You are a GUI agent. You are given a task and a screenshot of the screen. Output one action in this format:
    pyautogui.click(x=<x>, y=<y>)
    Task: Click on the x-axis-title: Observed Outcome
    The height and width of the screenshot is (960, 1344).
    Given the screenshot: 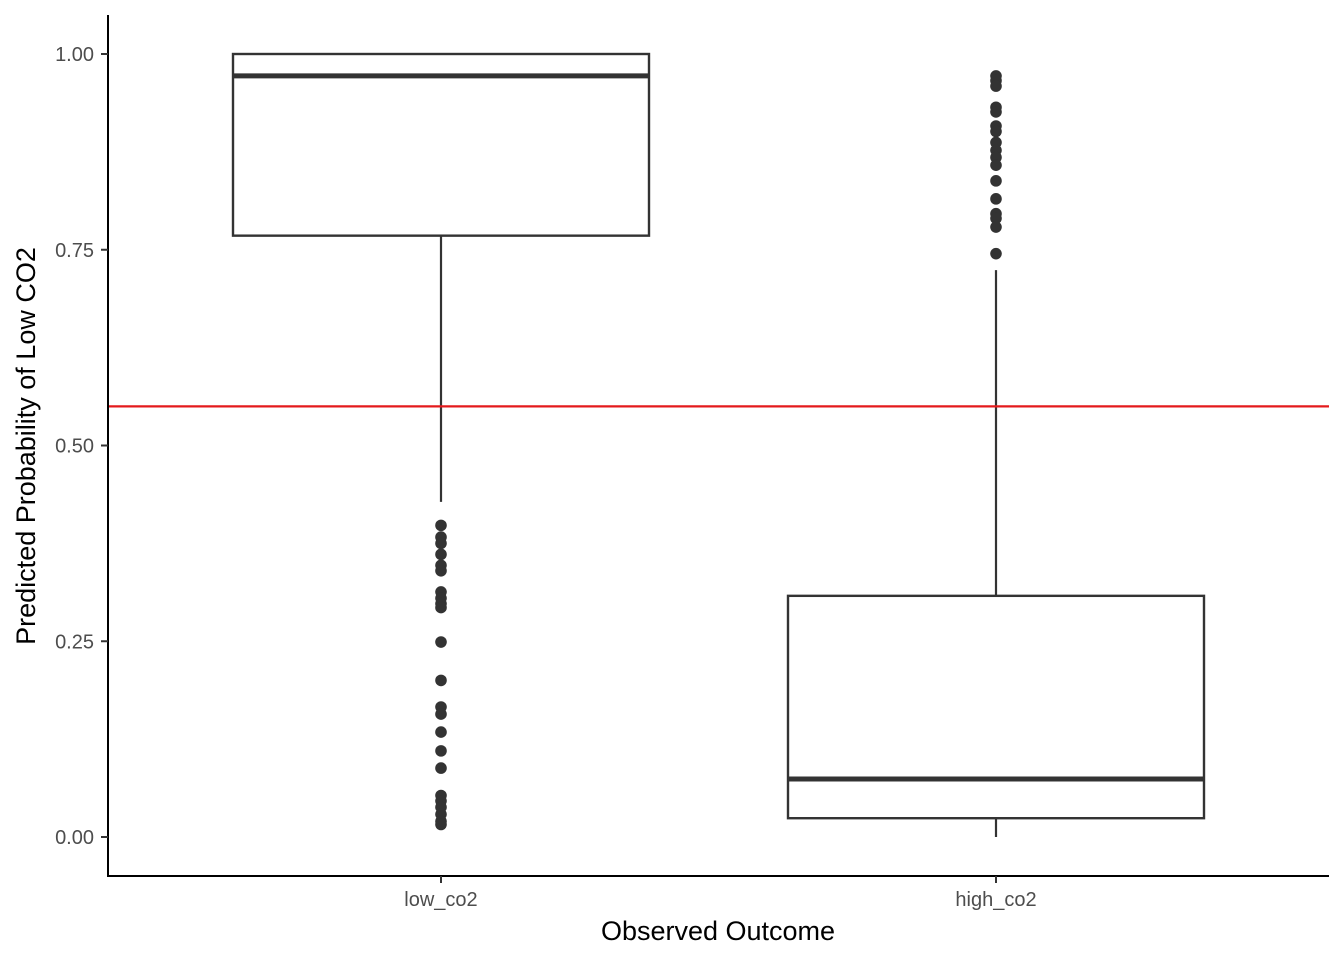 What is the action you would take?
    pyautogui.click(x=718, y=931)
    